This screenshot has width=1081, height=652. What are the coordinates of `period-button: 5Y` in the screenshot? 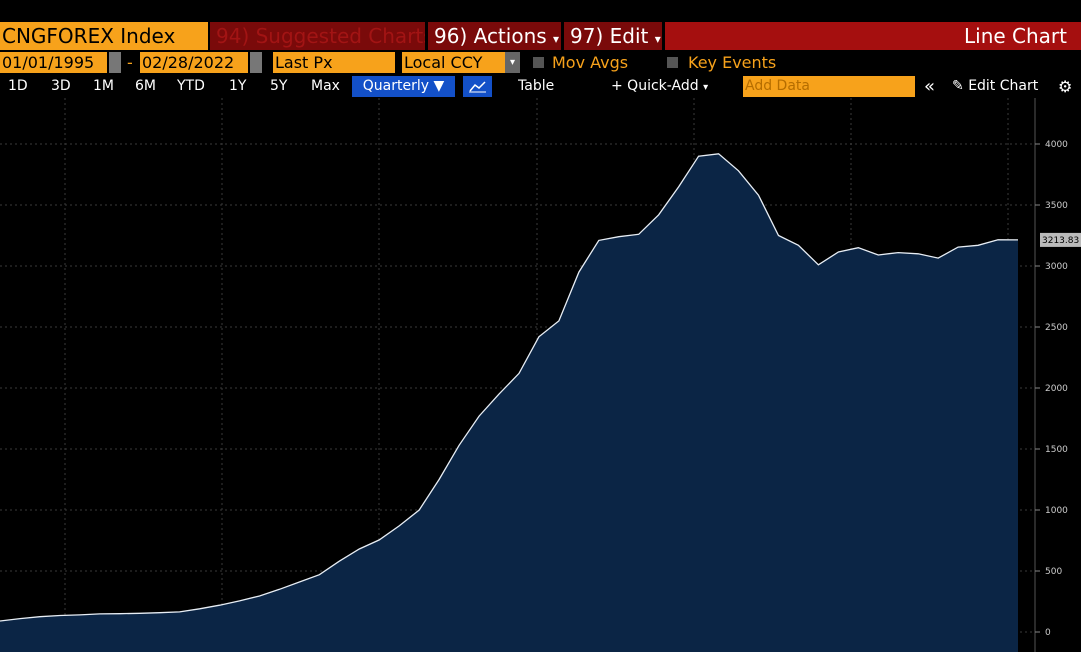 It's located at (279, 86).